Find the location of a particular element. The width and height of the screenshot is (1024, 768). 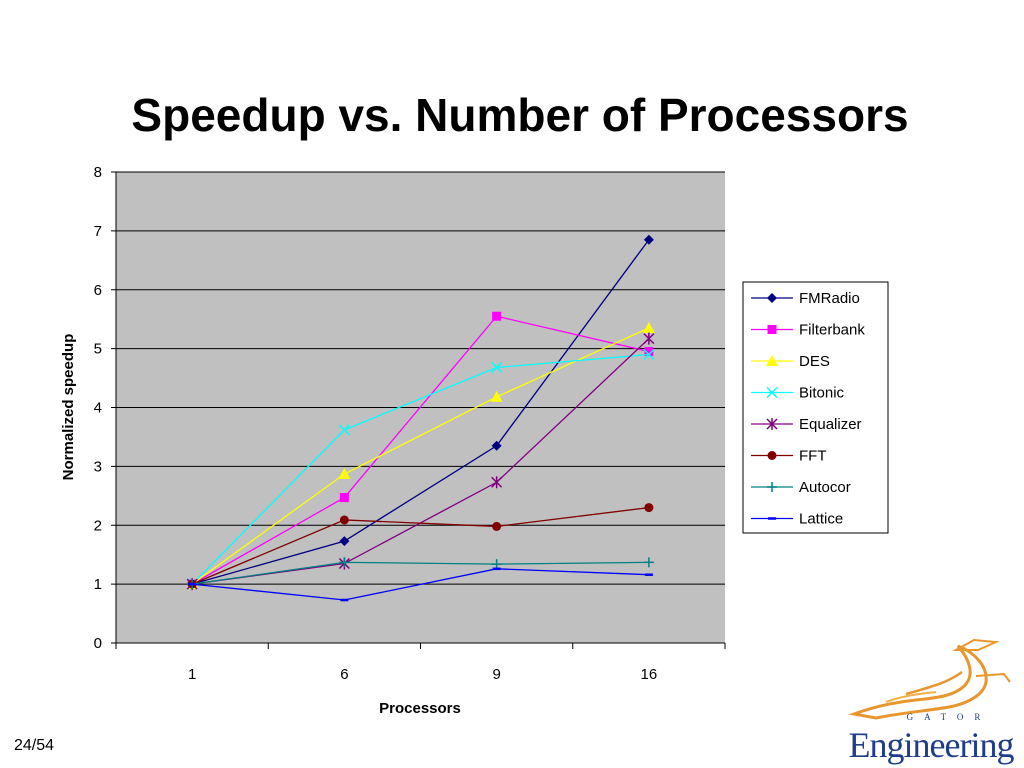

legend-item-lattice: Lattice is located at coordinates (797, 519).